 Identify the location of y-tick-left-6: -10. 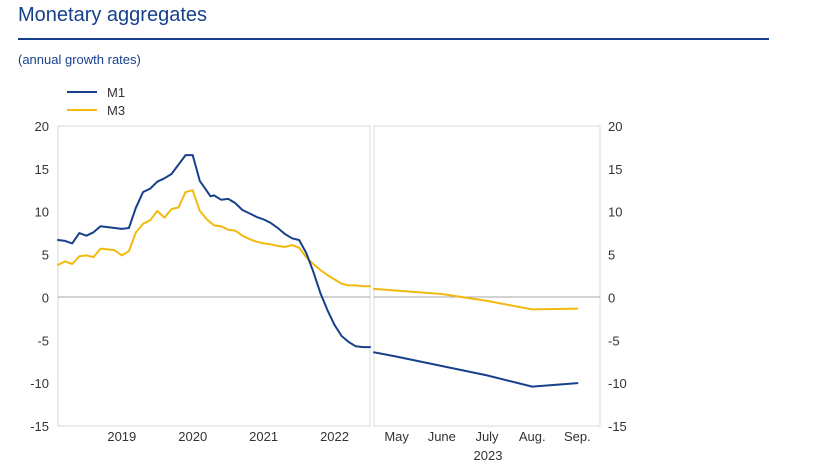
(39, 383).